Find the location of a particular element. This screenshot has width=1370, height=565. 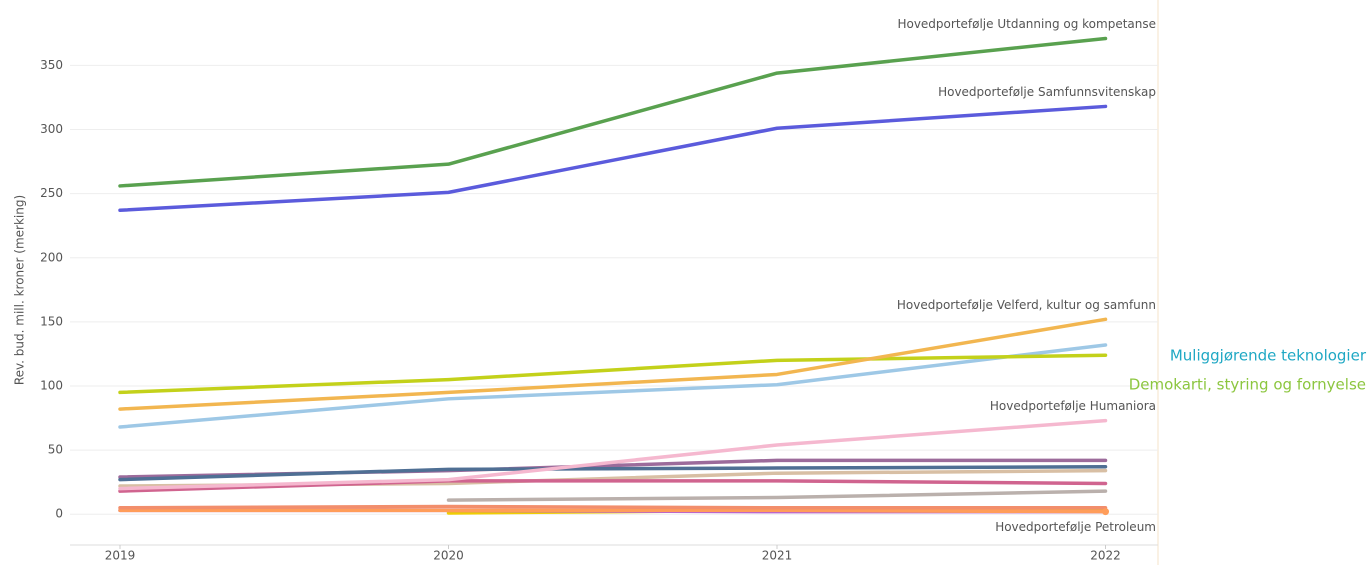

series-label: Hovedportefølje Utdanning og kompetanse is located at coordinates (1026, 24).